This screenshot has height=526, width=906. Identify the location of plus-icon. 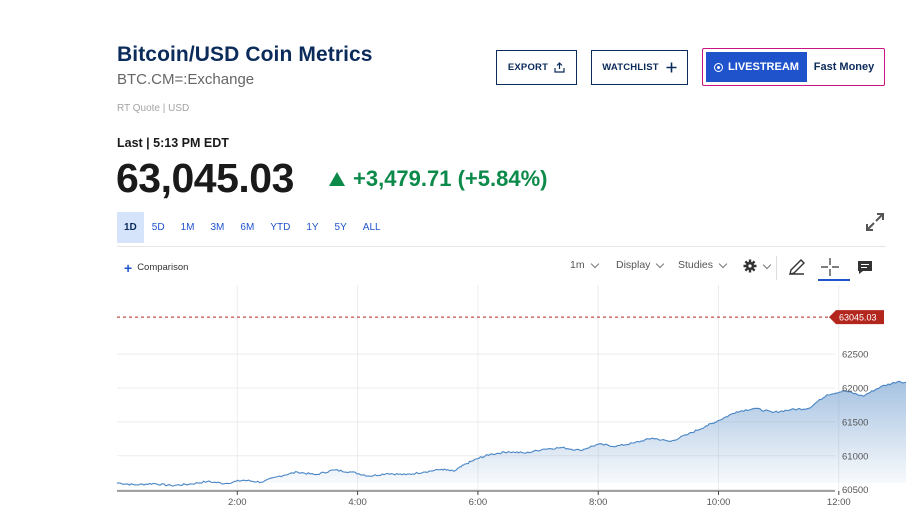
(671, 67).